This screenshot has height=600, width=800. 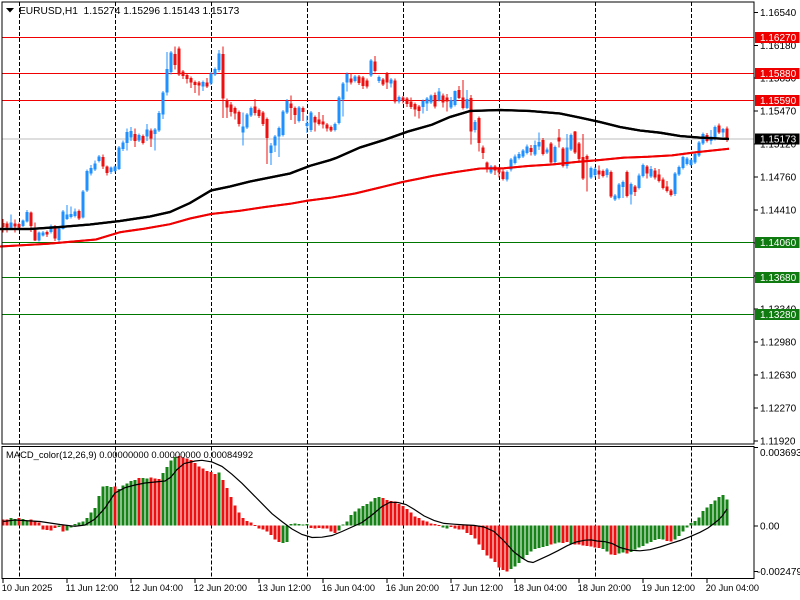 I want to click on svg-text: 19 Jun 12:00, so click(x=668, y=588).